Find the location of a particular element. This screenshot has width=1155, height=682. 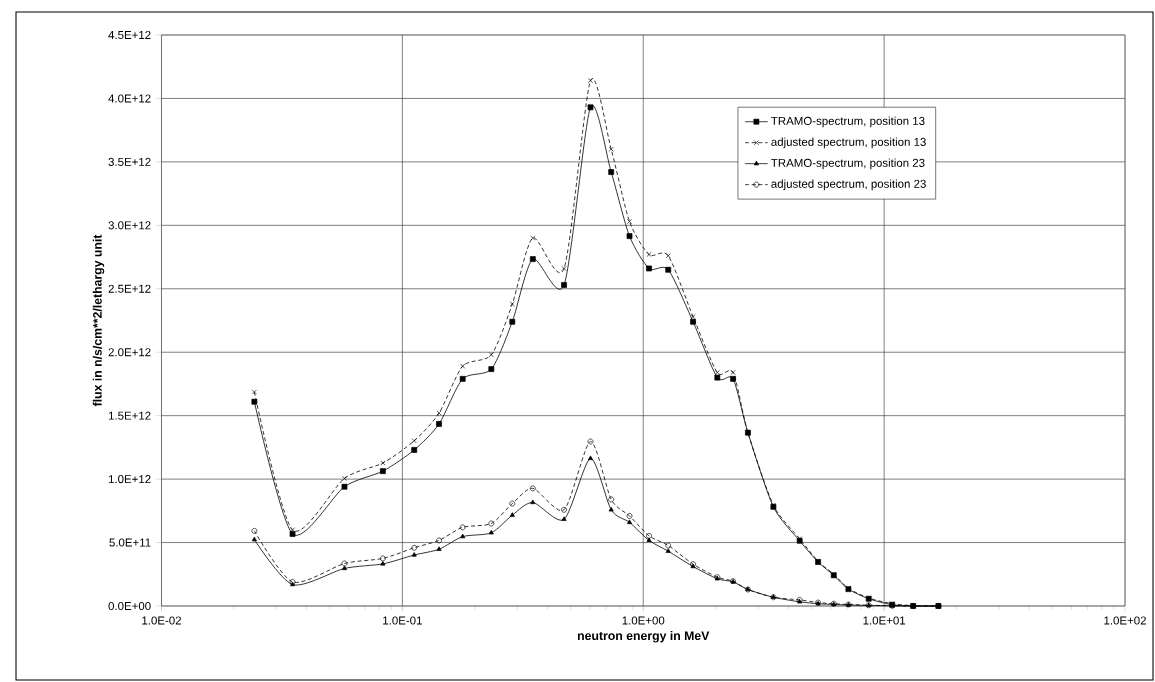

x-tick-label: 1.0E-02 is located at coordinates (161, 620).